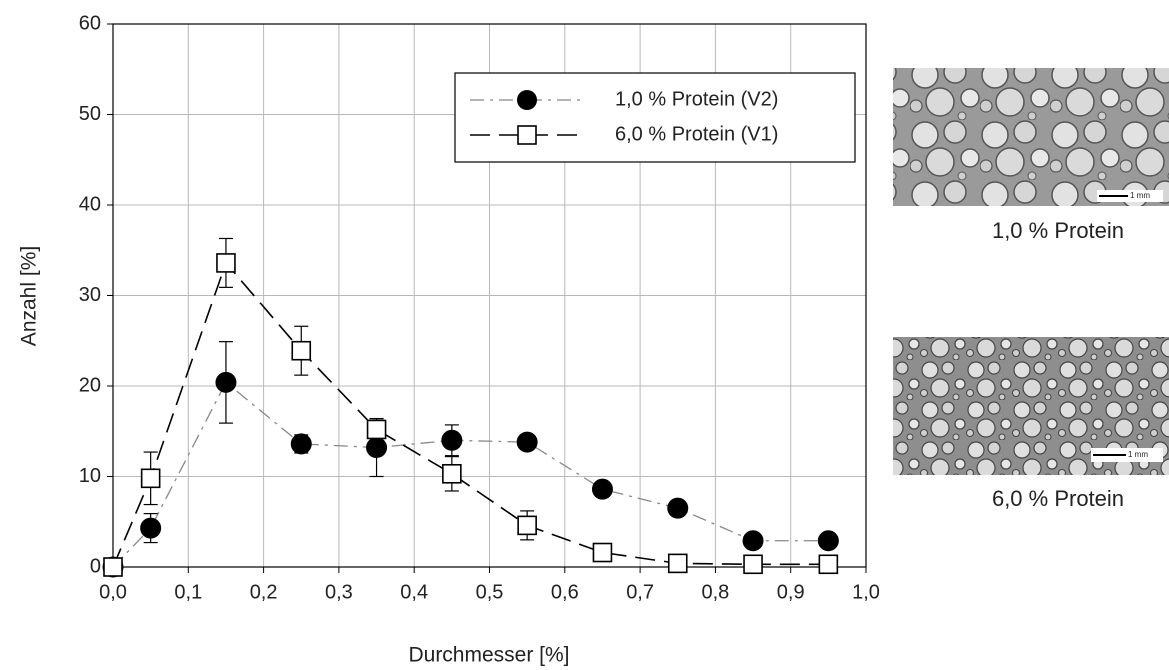  I want to click on y-tick-label: 50, so click(90, 114).